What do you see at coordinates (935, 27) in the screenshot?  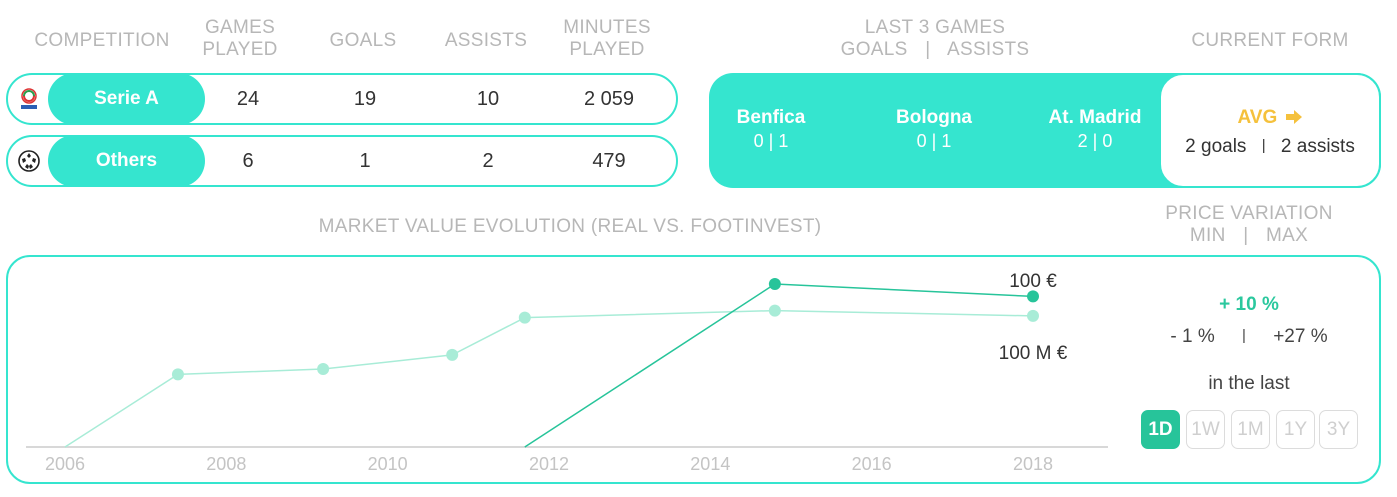 I see `header-last-games-title: LAST 3 GAMES` at bounding box center [935, 27].